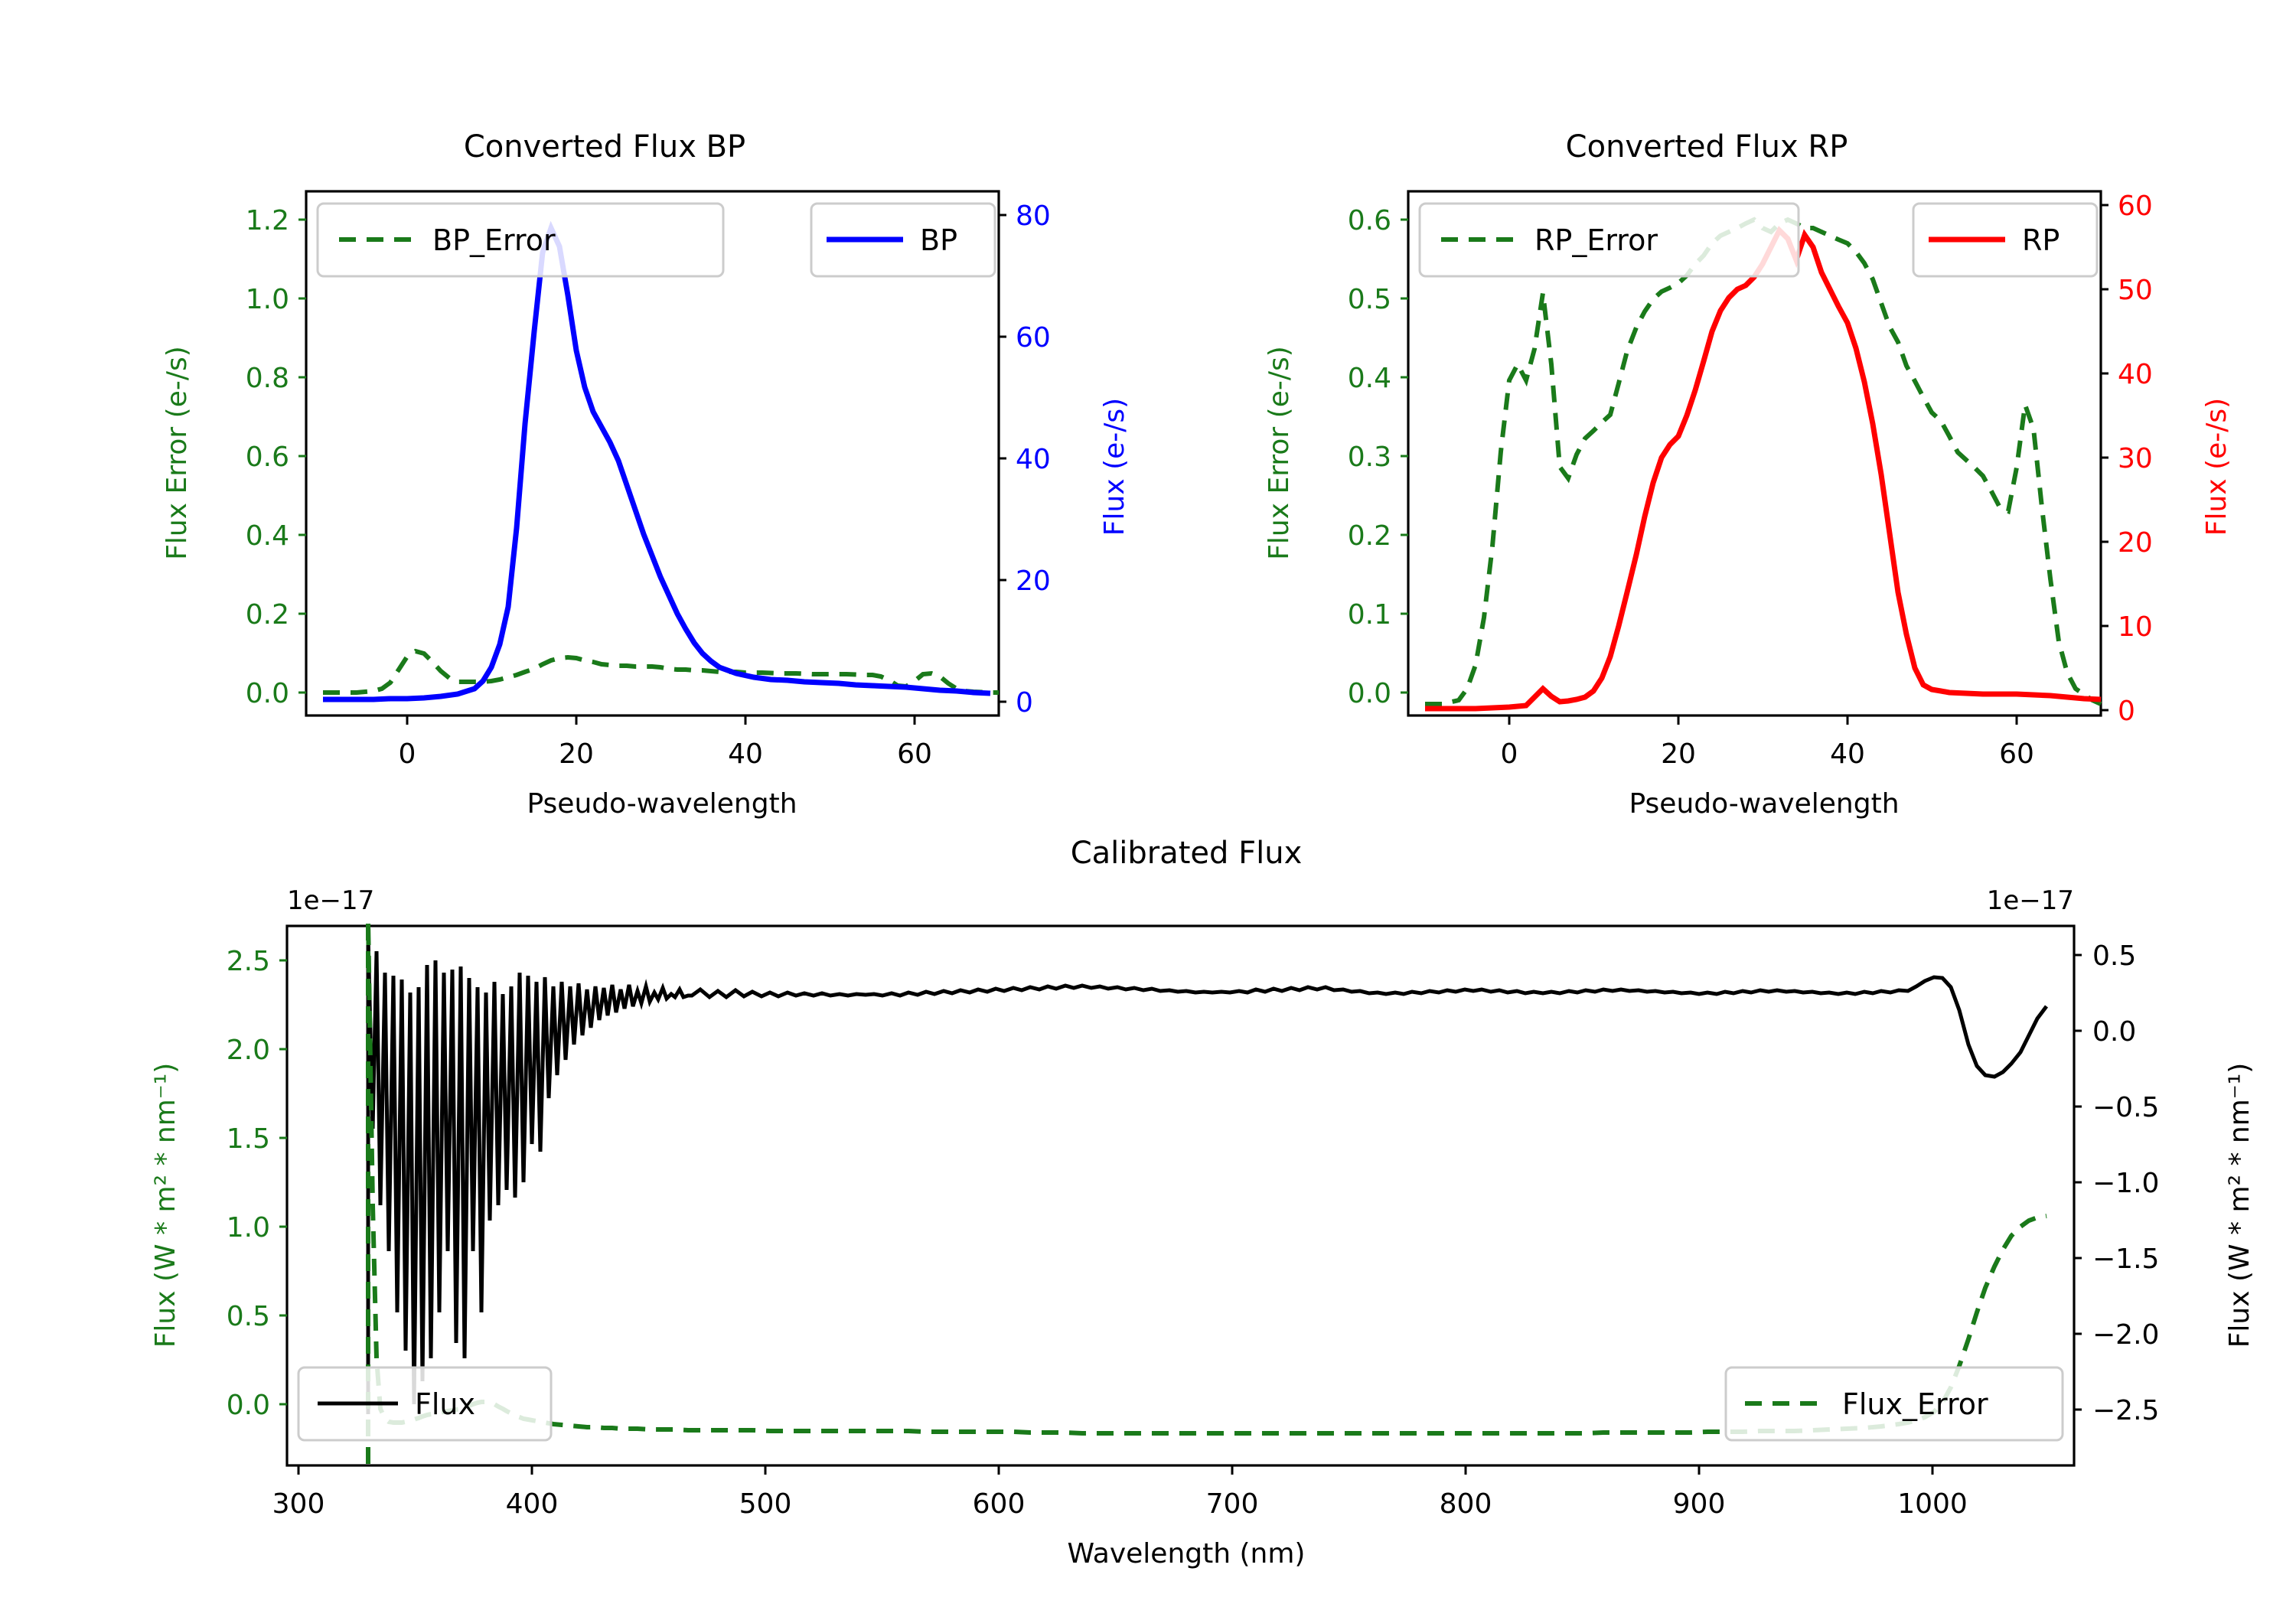 Image resolution: width=2296 pixels, height=1607 pixels. What do you see at coordinates (532, 1504) in the screenshot?
I see `calib-xtick-400: 400` at bounding box center [532, 1504].